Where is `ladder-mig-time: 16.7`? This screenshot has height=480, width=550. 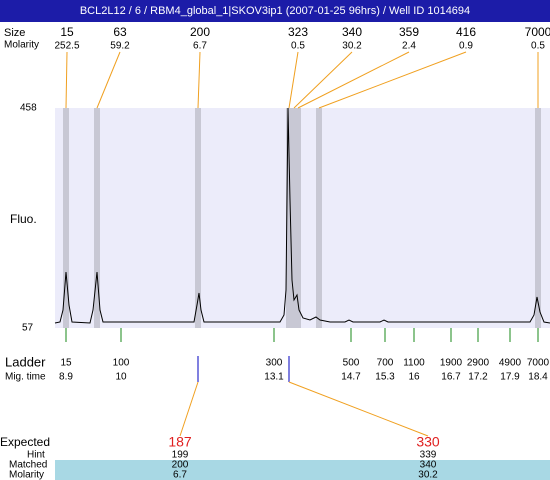
ladder-mig-time: 16.7 is located at coordinates (451, 377).